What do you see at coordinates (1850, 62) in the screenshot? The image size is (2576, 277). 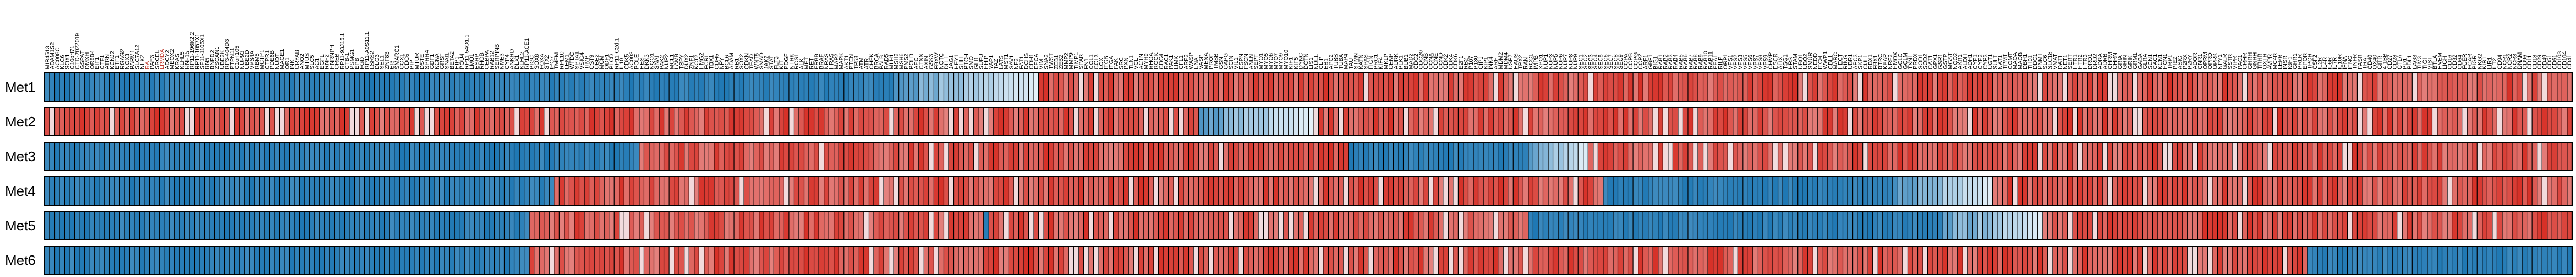 I see `column-label: UBR1` at bounding box center [1850, 62].